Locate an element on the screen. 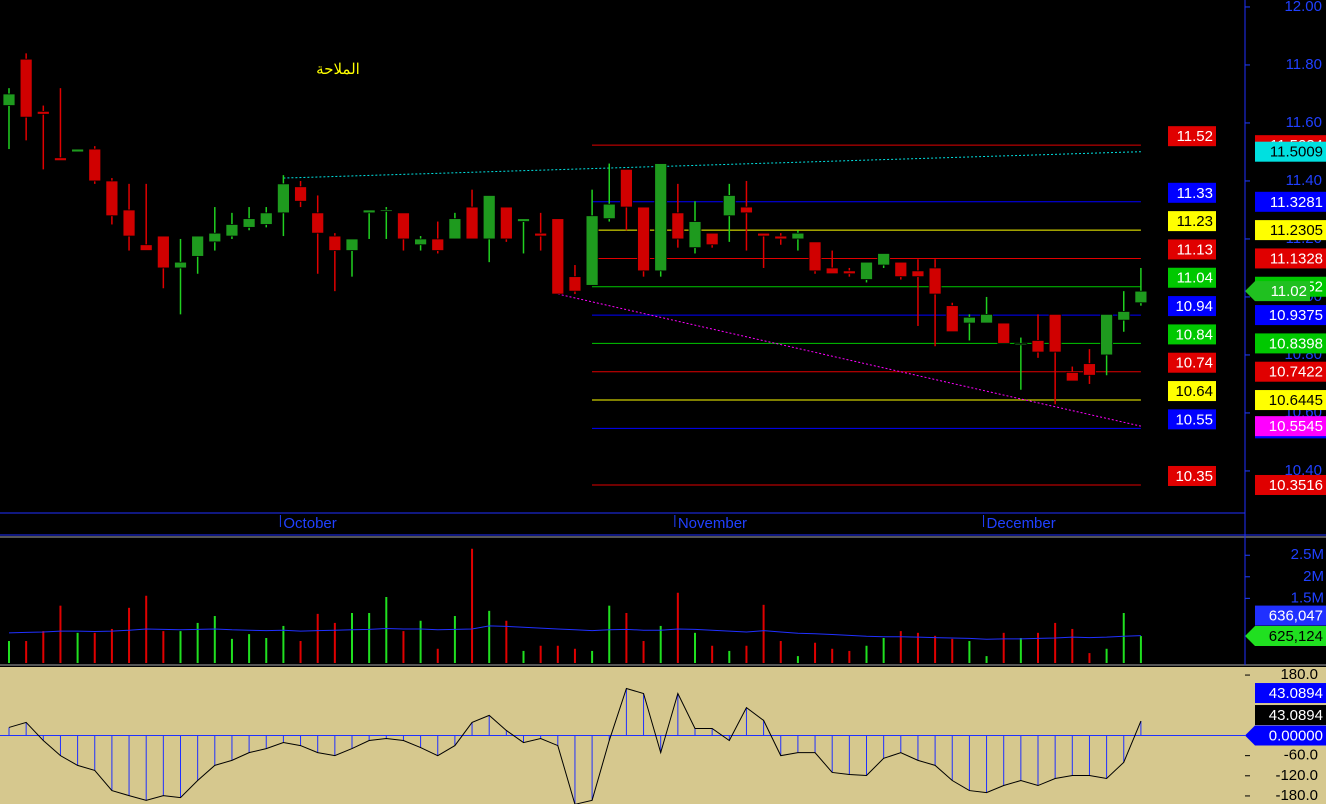 The image size is (1326, 804). level-value-tag: 10.9375 is located at coordinates (1296, 315).